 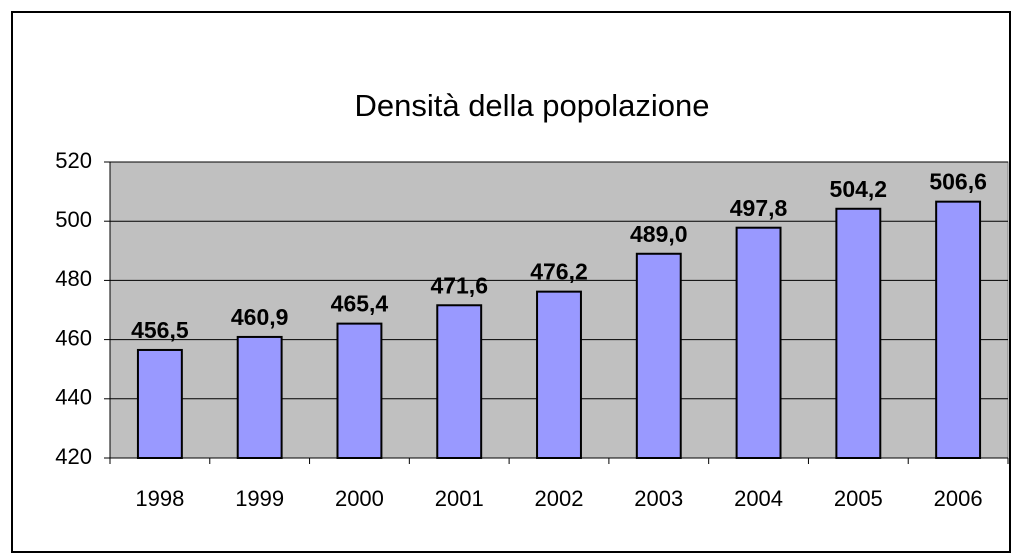 What do you see at coordinates (73, 397) in the screenshot?
I see `y-tick-label: 440` at bounding box center [73, 397].